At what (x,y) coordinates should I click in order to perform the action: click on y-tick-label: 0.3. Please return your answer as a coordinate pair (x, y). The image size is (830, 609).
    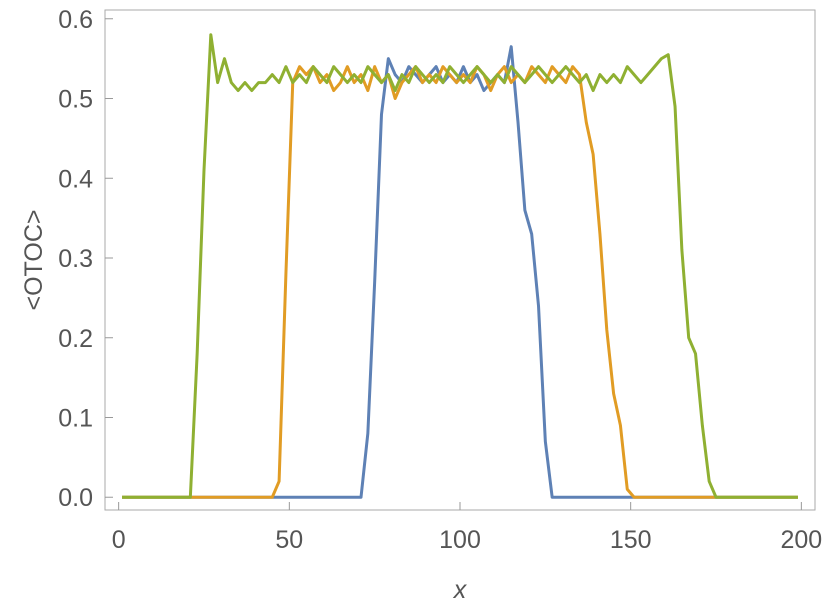
    Looking at the image, I should click on (75, 259).